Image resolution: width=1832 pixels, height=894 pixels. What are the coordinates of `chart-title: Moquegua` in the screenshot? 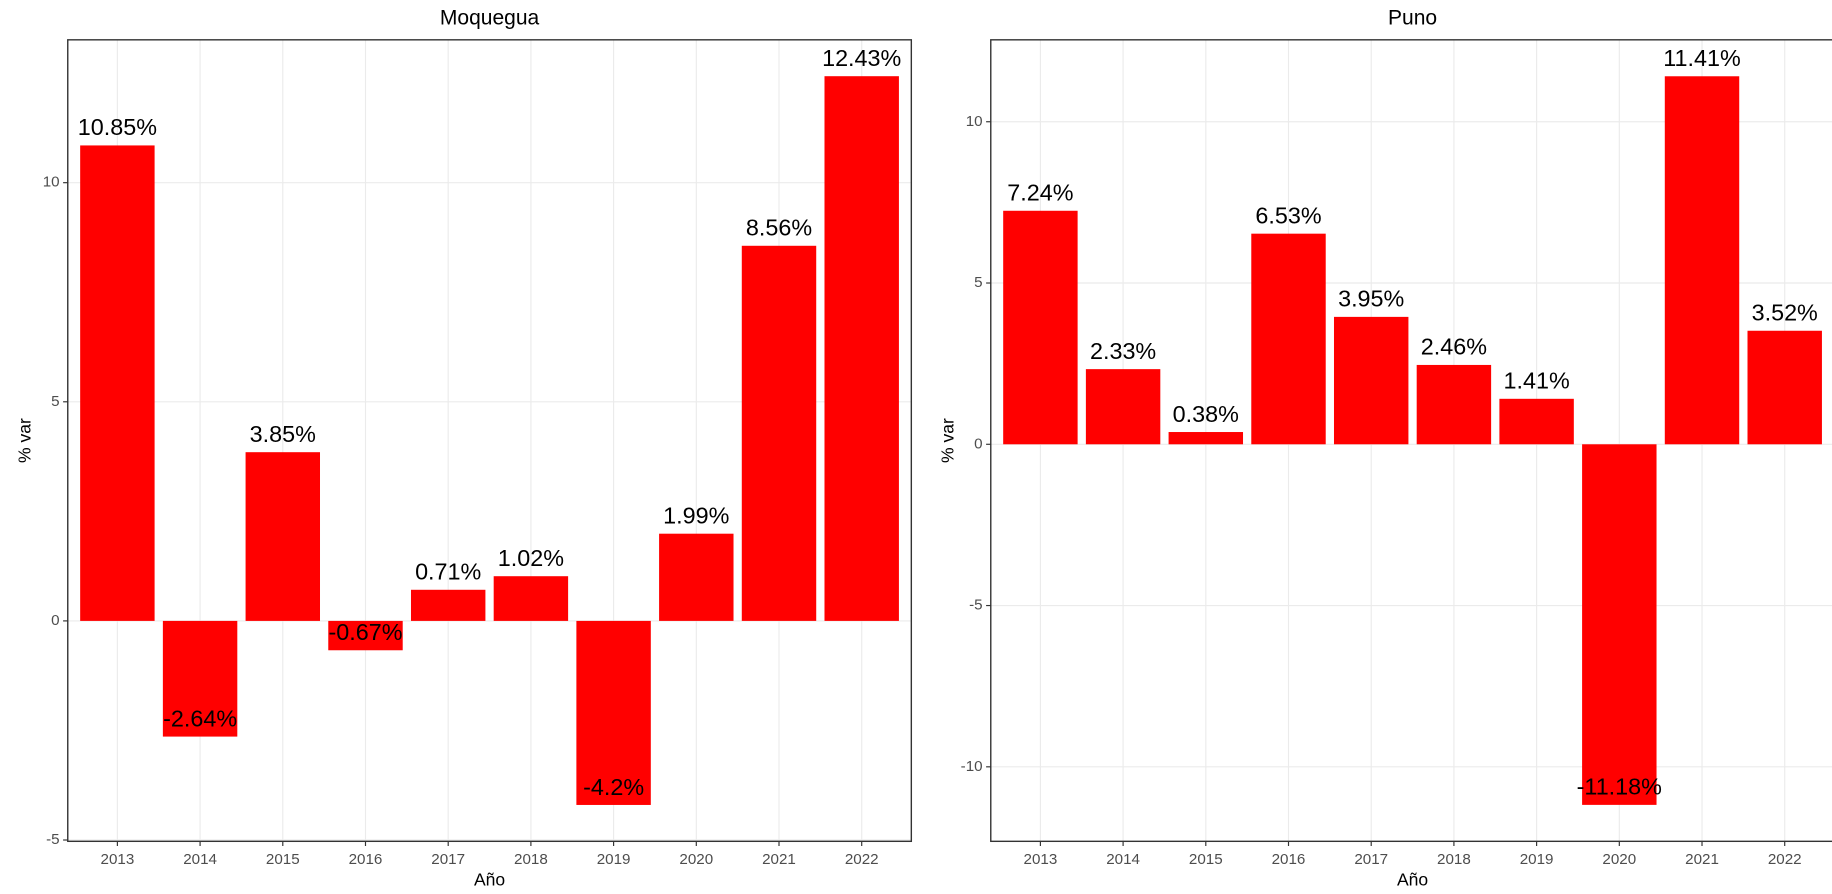 It's located at (490, 17).